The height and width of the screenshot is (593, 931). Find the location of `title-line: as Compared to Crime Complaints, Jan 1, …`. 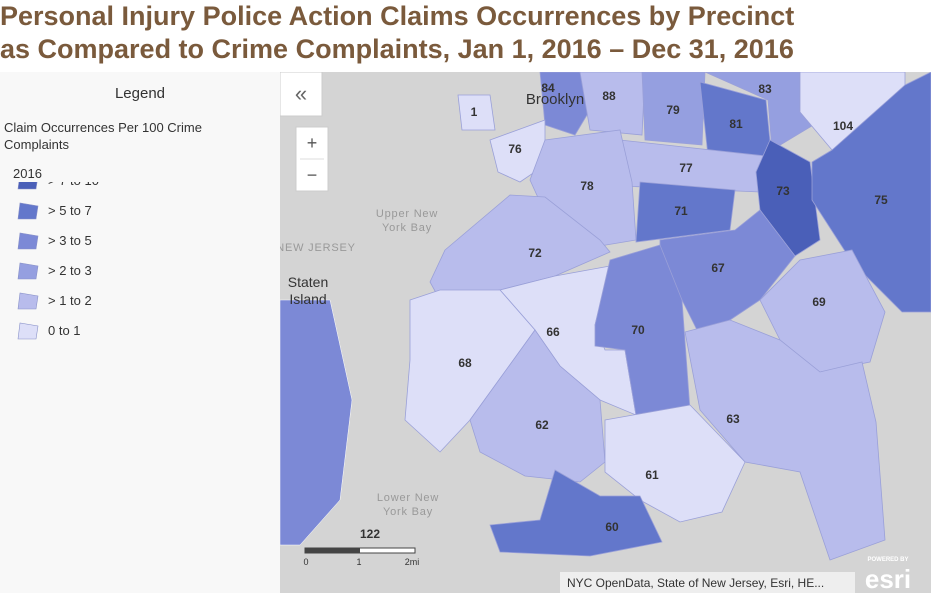

title-line: as Compared to Crime Complaints, Jan 1, … is located at coordinates (397, 49).